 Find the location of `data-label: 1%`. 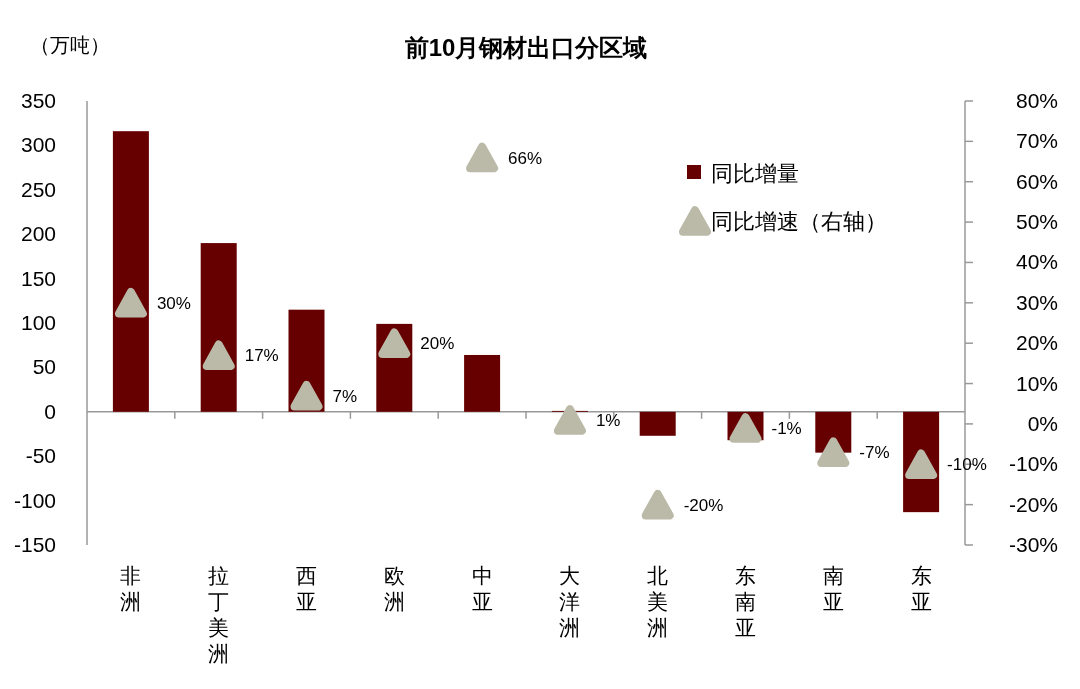

data-label: 1% is located at coordinates (608, 420).